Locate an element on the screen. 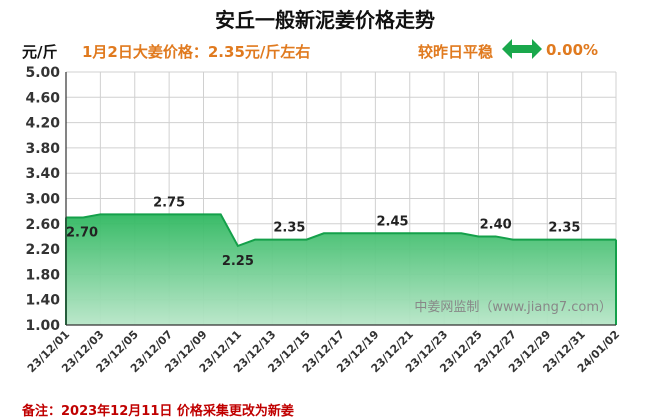 This screenshot has width=650, height=420. data-label: 2.40 is located at coordinates (496, 224).